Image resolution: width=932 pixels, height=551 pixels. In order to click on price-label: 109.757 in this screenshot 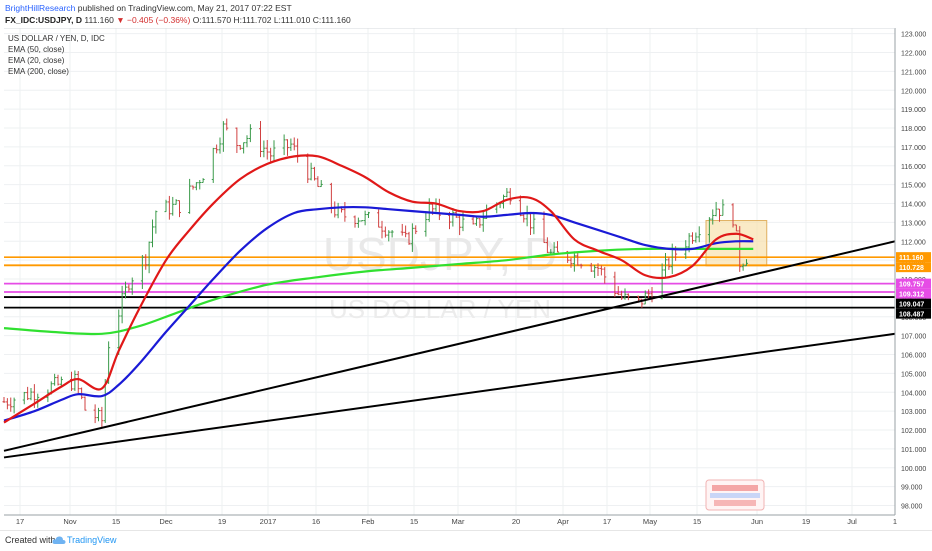, I will do `click(911, 285)`.